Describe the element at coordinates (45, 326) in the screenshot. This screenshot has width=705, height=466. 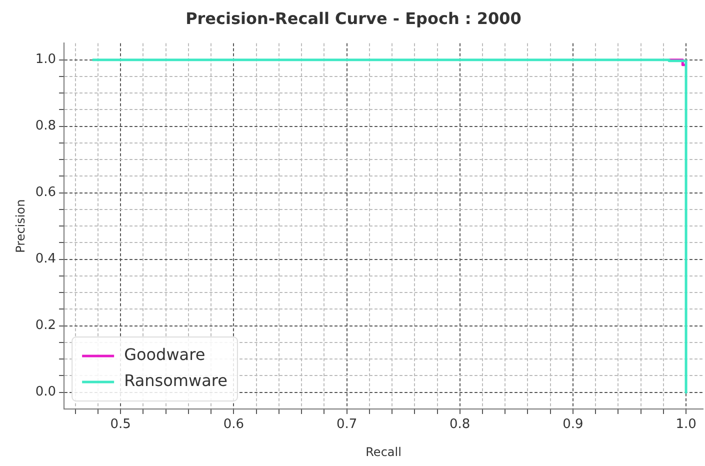
I see `y-tick-label: 0.2` at that location.